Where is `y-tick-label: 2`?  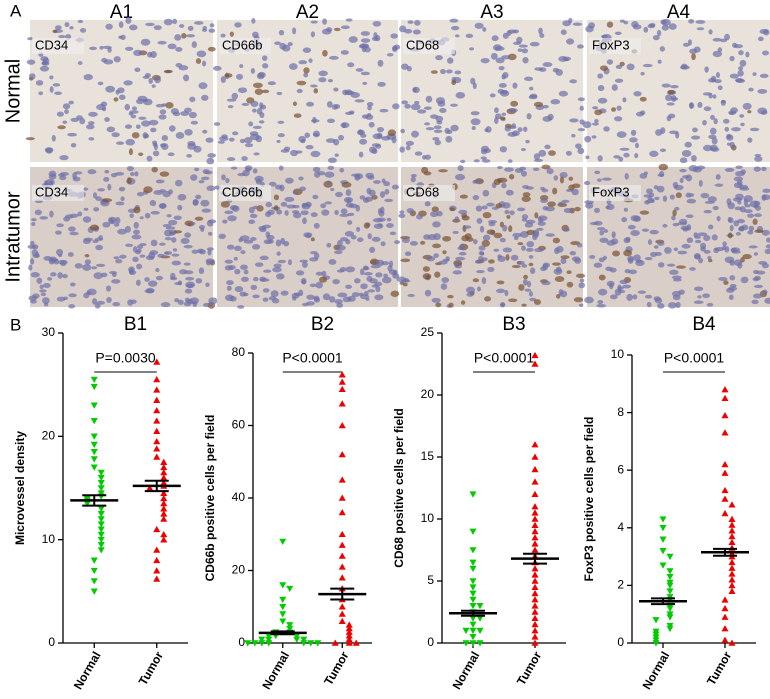
y-tick-label: 2 is located at coordinates (620, 585).